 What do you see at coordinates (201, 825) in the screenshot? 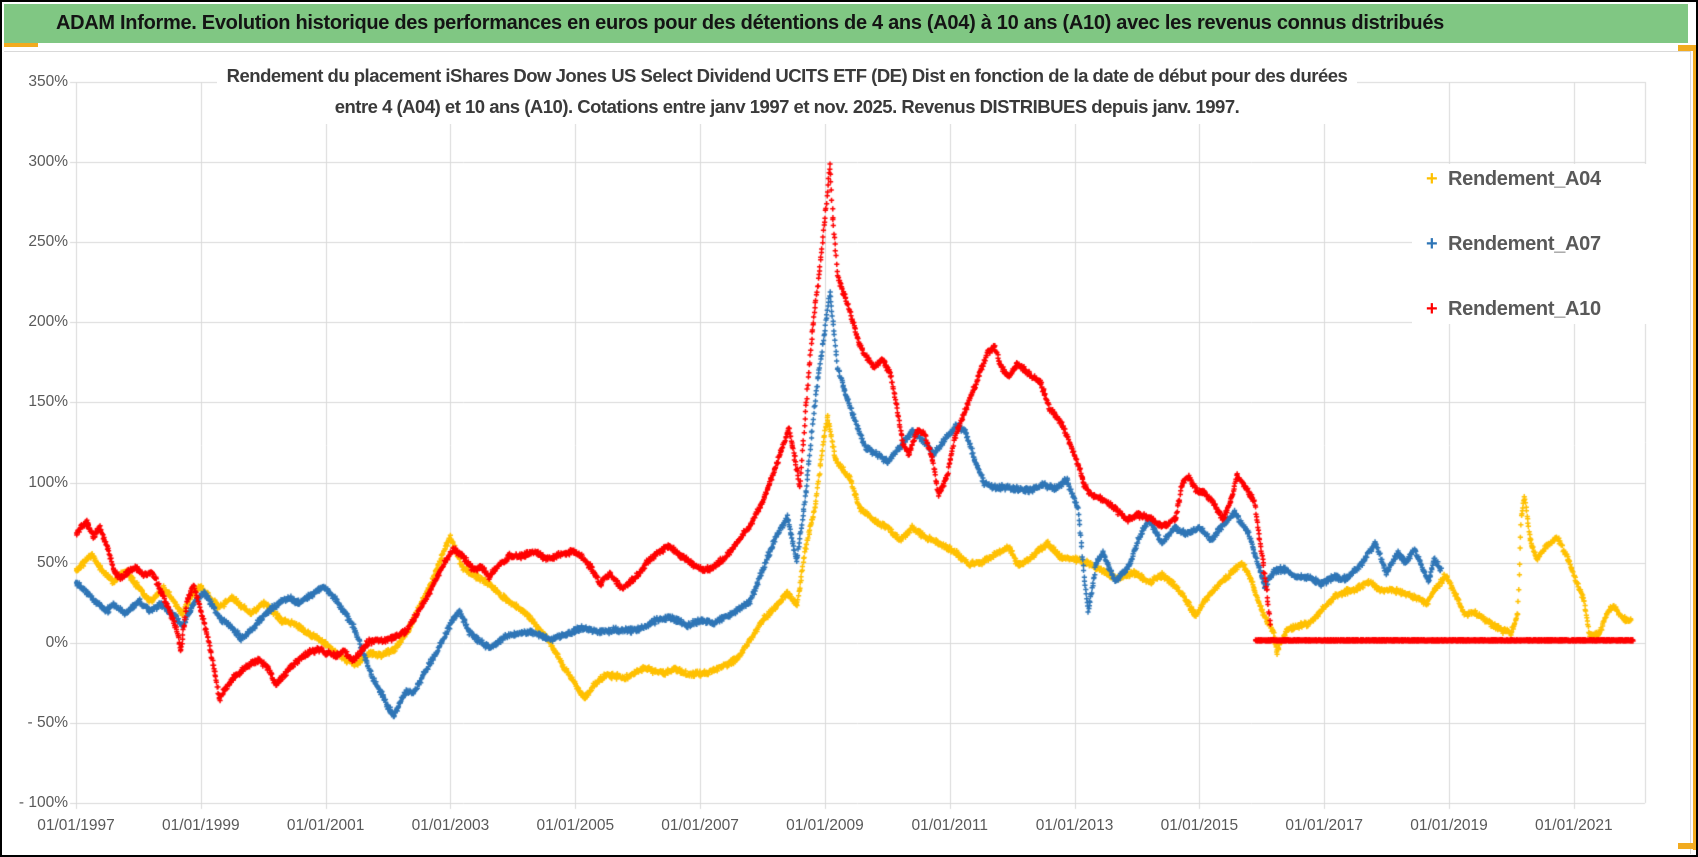
I see `x-tick-label: 01/01/1999` at bounding box center [201, 825].